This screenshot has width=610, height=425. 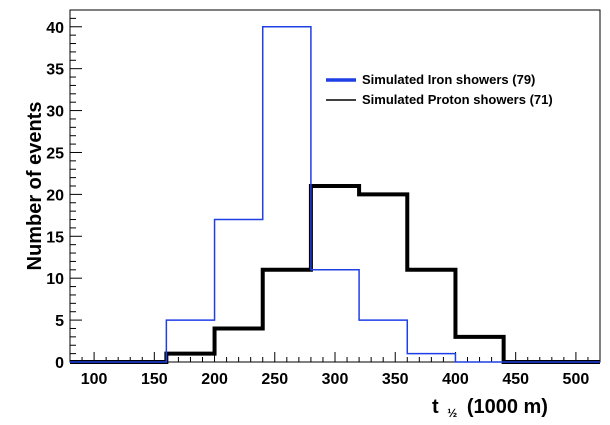 I want to click on y-tick-label: 35, so click(x=55, y=70).